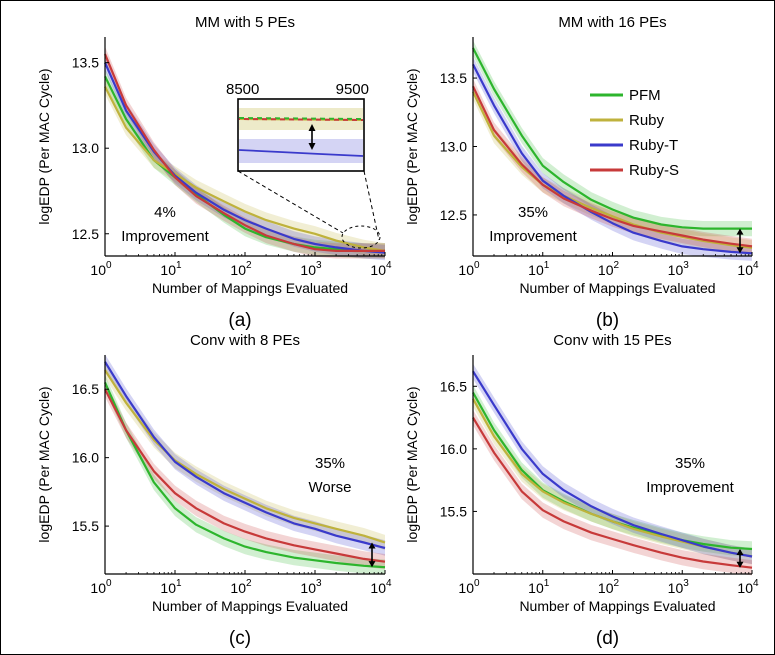  I want to click on inset-x-tick-label: 8500, so click(242, 89).